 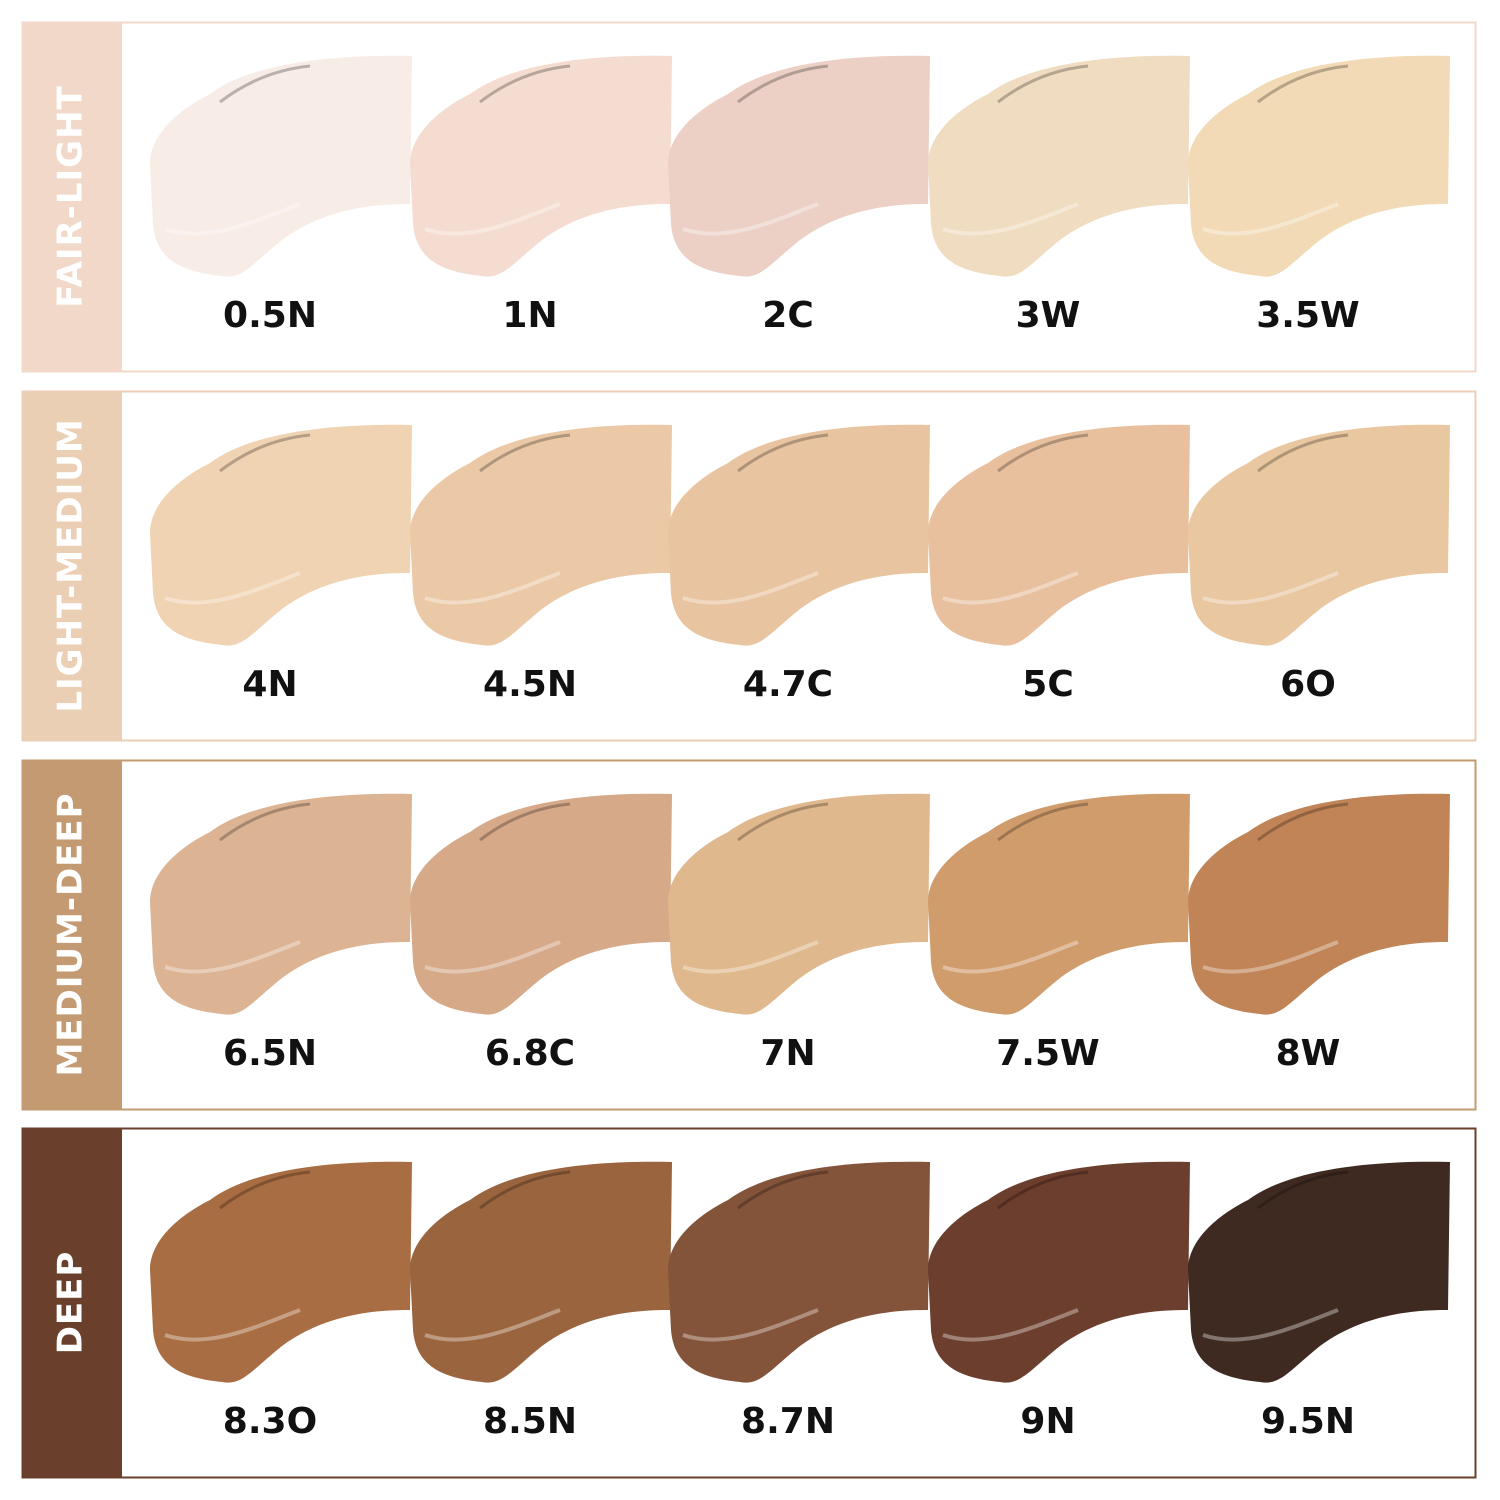 I want to click on group-label: DEEP, so click(x=71, y=1303).